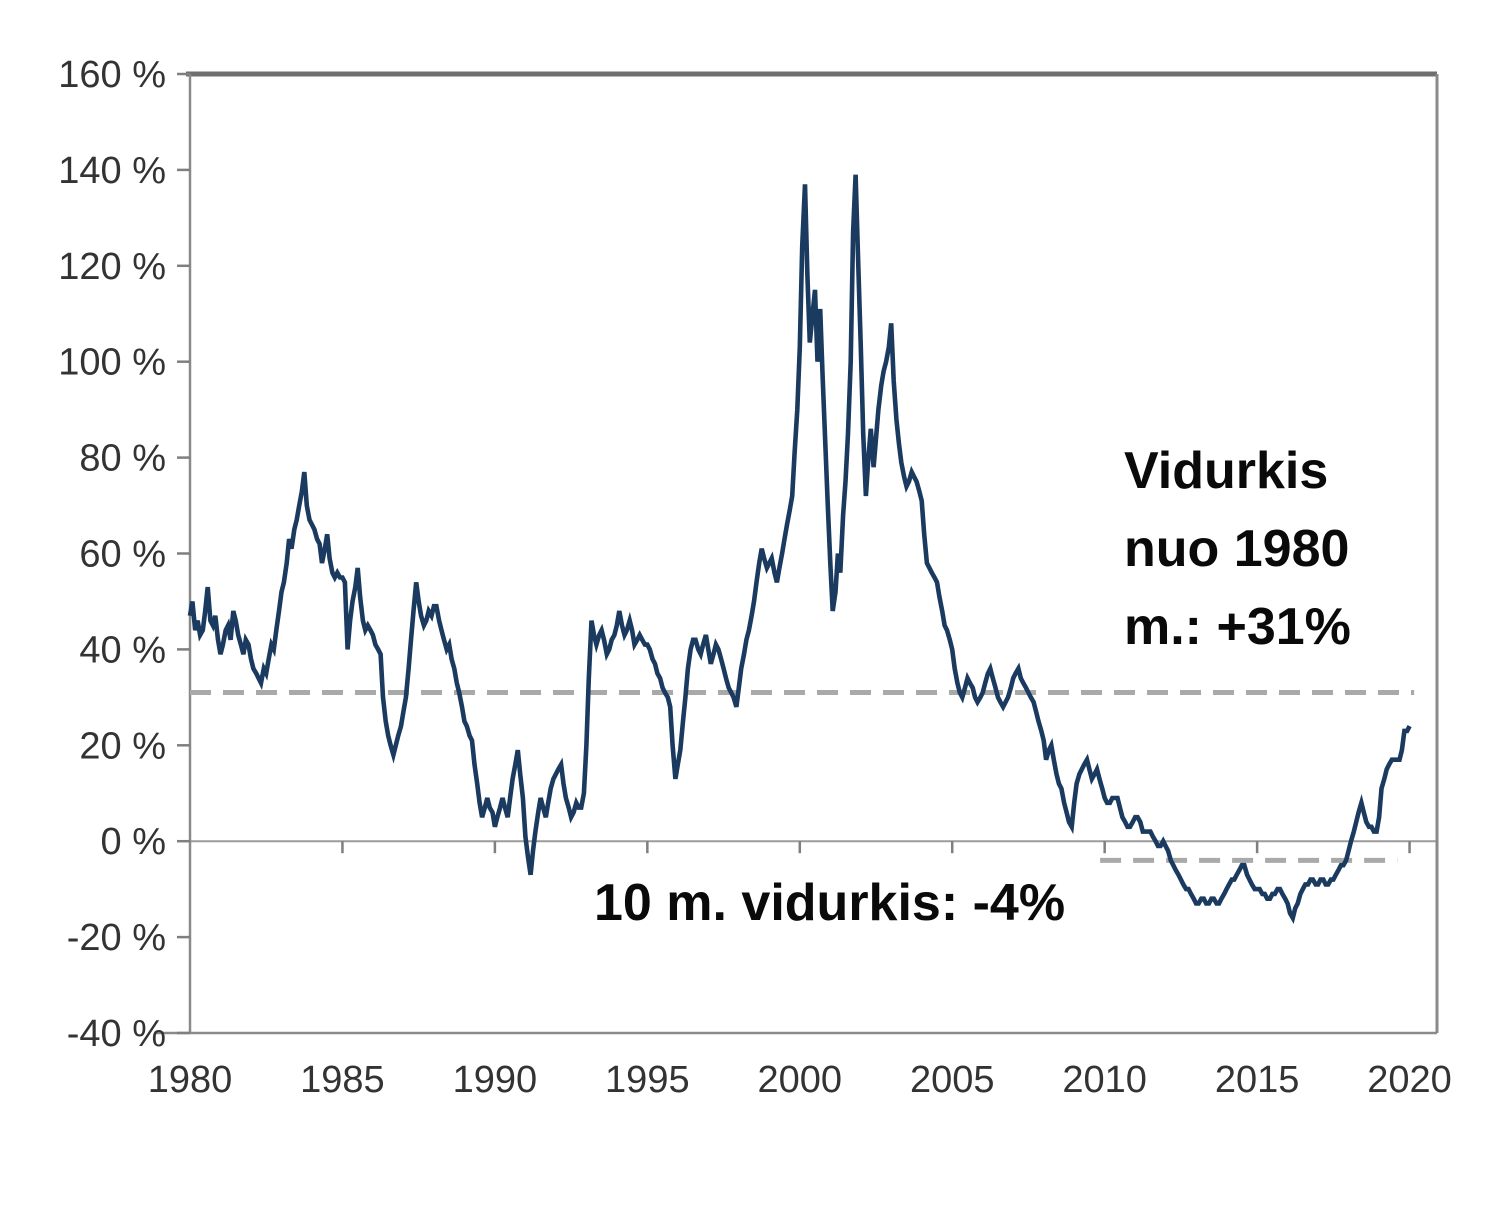 This screenshot has height=1228, width=1500. I want to click on x-tick-label: 1985, so click(342, 1080).